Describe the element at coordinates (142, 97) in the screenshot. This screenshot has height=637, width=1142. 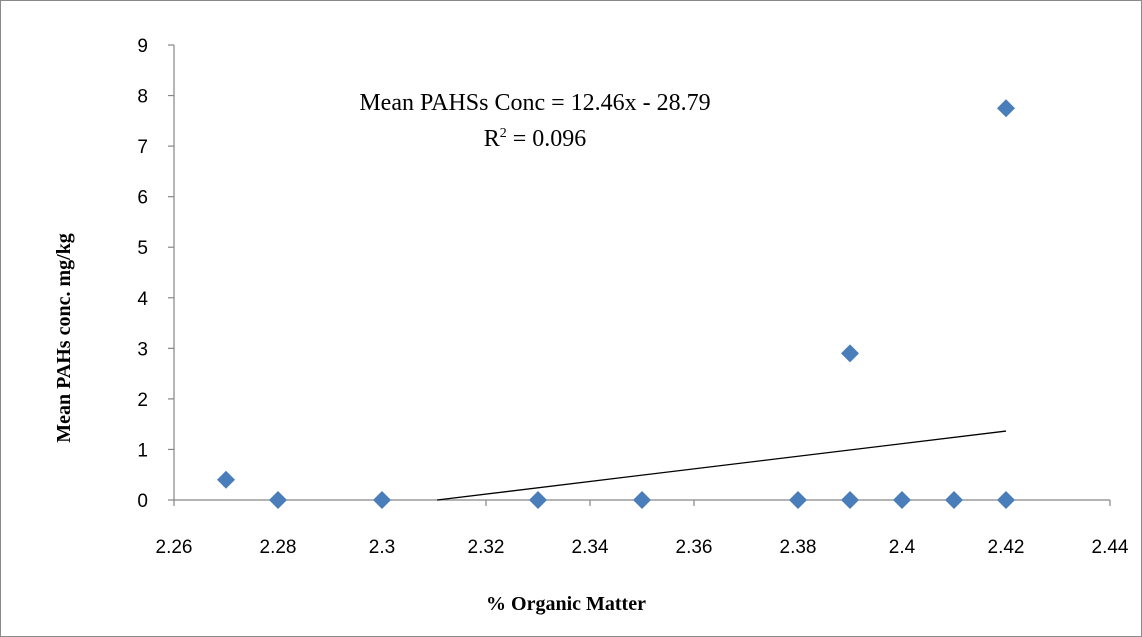
I see `y-tick-label: 8` at that location.